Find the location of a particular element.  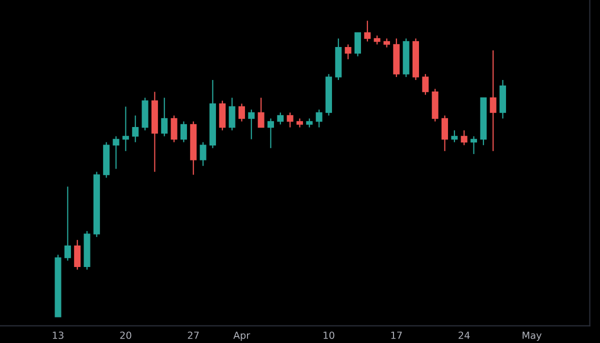

x-tick-label: May is located at coordinates (532, 336).